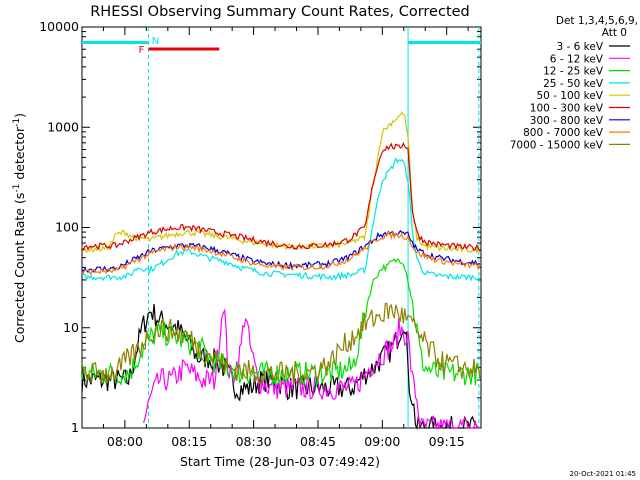 Image resolution: width=640 pixels, height=480 pixels. What do you see at coordinates (286, 441) in the screenshot?
I see `x-tick-labels: 08:00 08:15 08:30 08:45 09:00 09:15` at bounding box center [286, 441].